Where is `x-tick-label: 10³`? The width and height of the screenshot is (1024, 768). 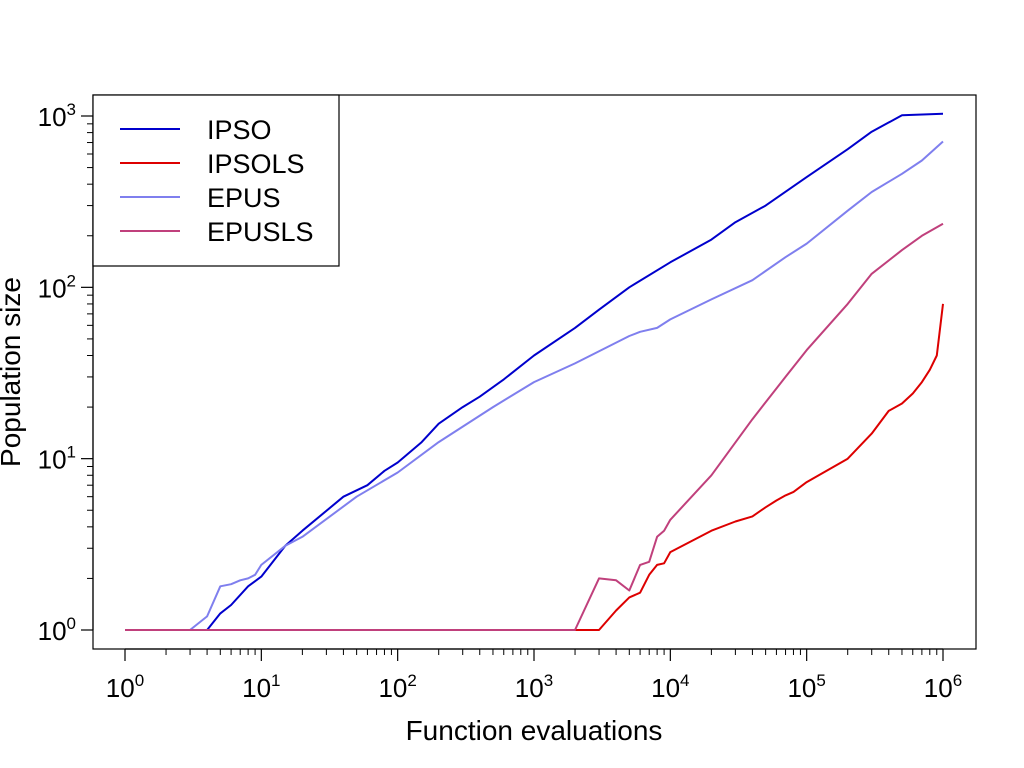
x-tick-label: 10³ is located at coordinates (534, 687).